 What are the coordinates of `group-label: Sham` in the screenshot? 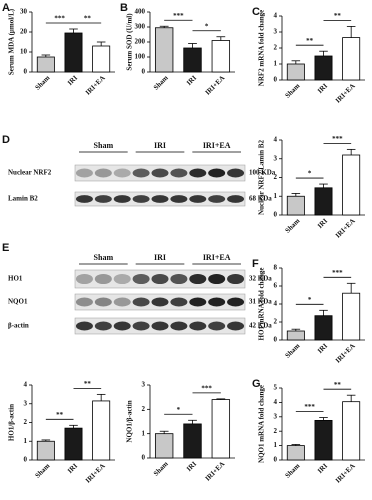 It's located at (104, 145).